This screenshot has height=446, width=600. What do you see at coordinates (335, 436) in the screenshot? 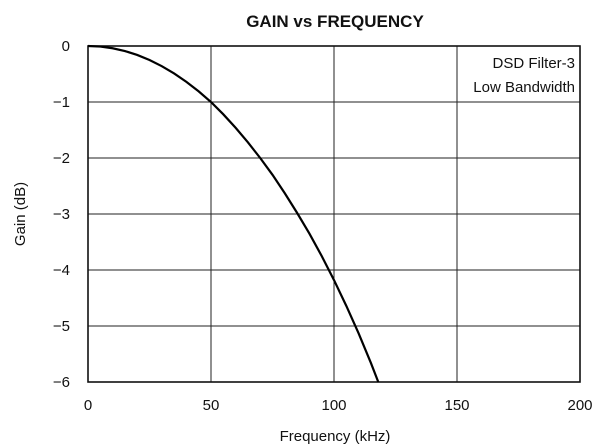
I see `x-axis-label: Frequency (kHz)` at bounding box center [335, 436].